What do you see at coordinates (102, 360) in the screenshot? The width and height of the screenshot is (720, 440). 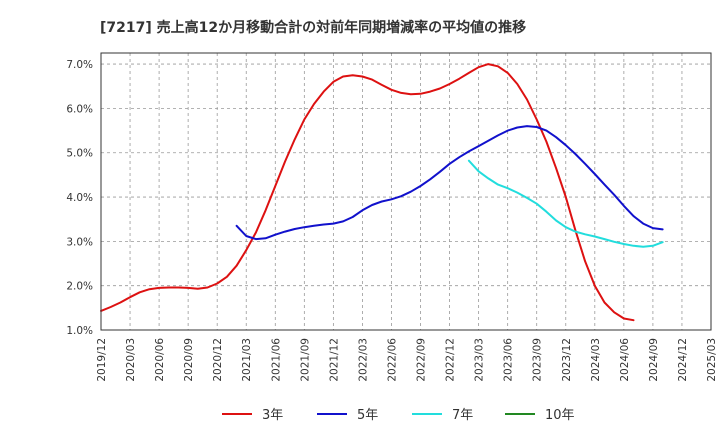 I see `x-tick-label: 2019/12` at bounding box center [102, 360].